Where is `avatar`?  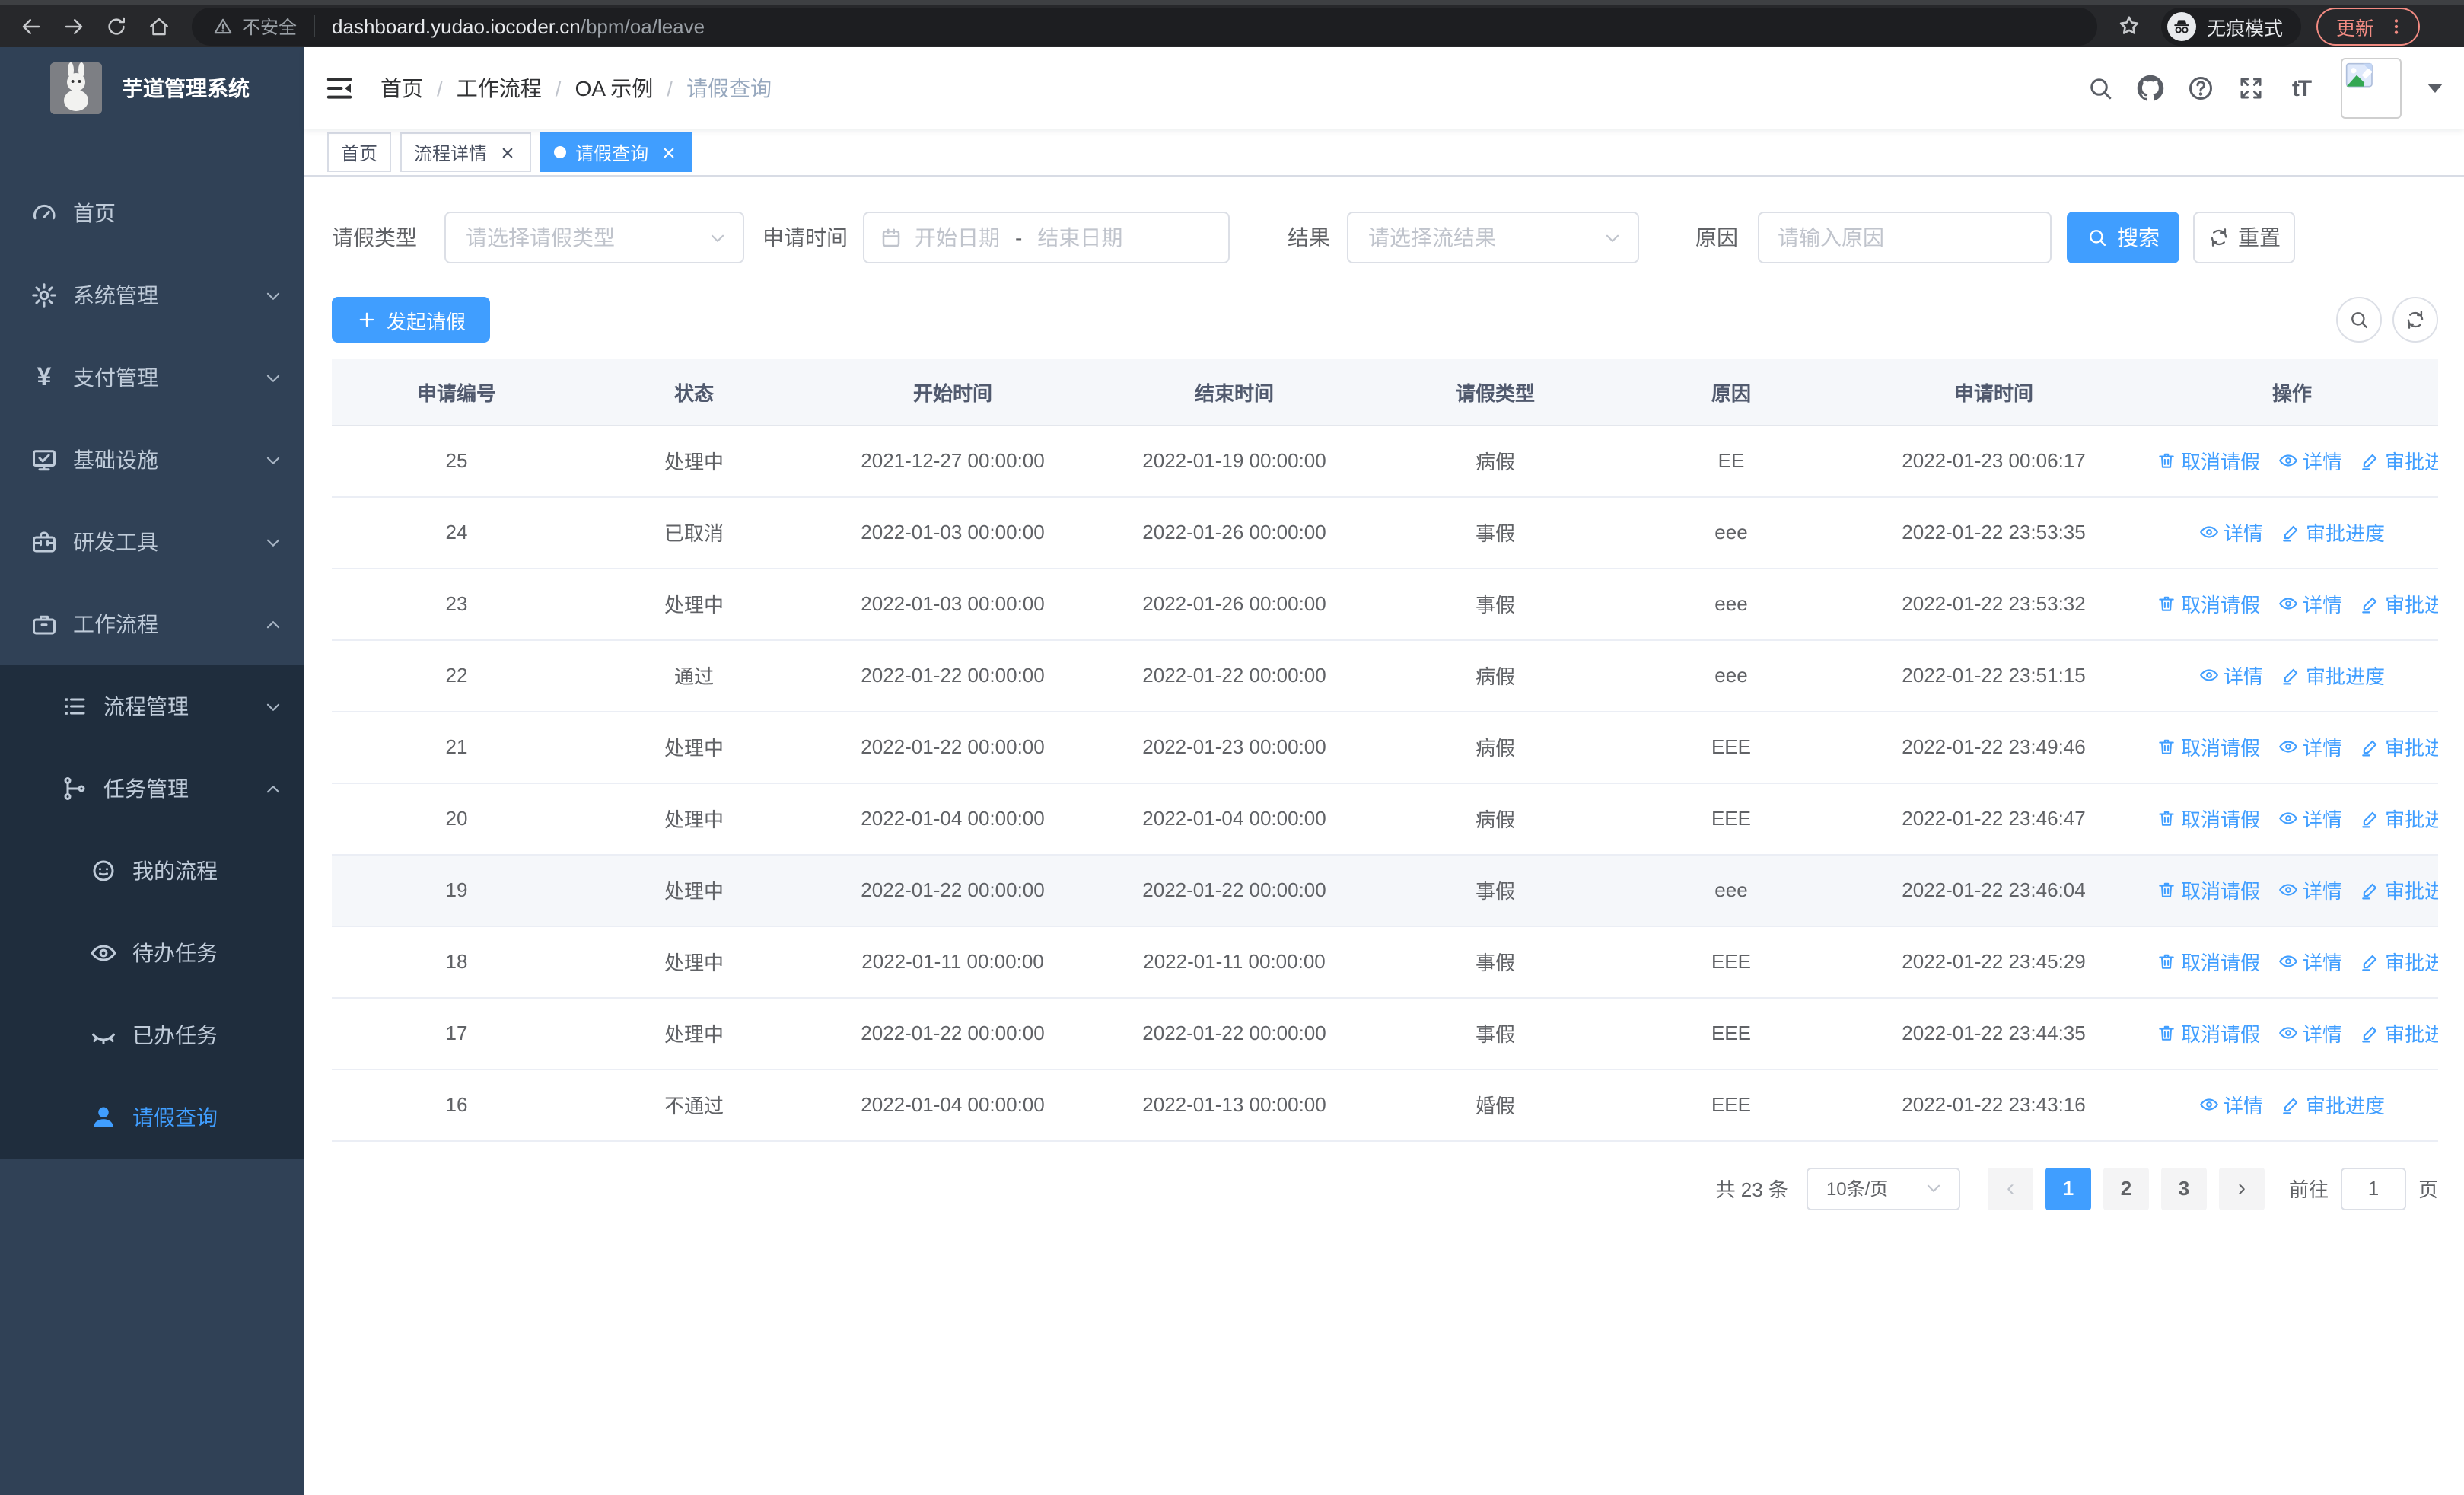
avatar is located at coordinates (2371, 89).